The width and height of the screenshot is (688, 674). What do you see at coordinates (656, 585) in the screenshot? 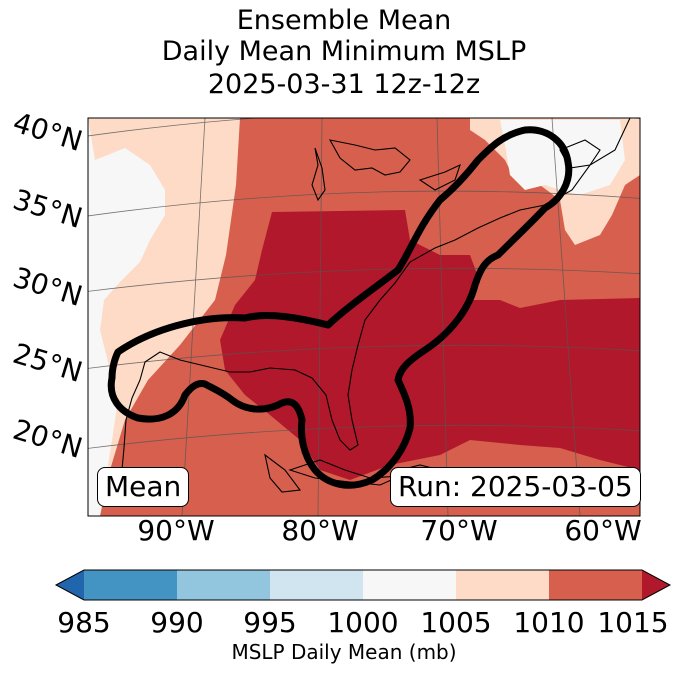
I see `colorbar-over-arrow` at bounding box center [656, 585].